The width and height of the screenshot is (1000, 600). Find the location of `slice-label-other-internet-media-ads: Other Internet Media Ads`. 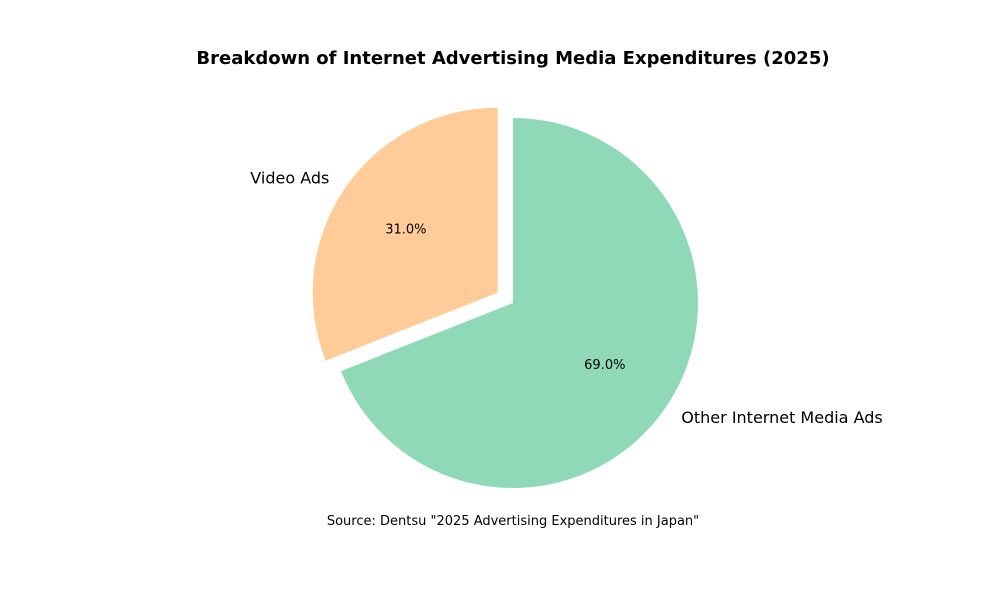

slice-label-other-internet-media-ads: Other Internet Media Ads is located at coordinates (781, 417).